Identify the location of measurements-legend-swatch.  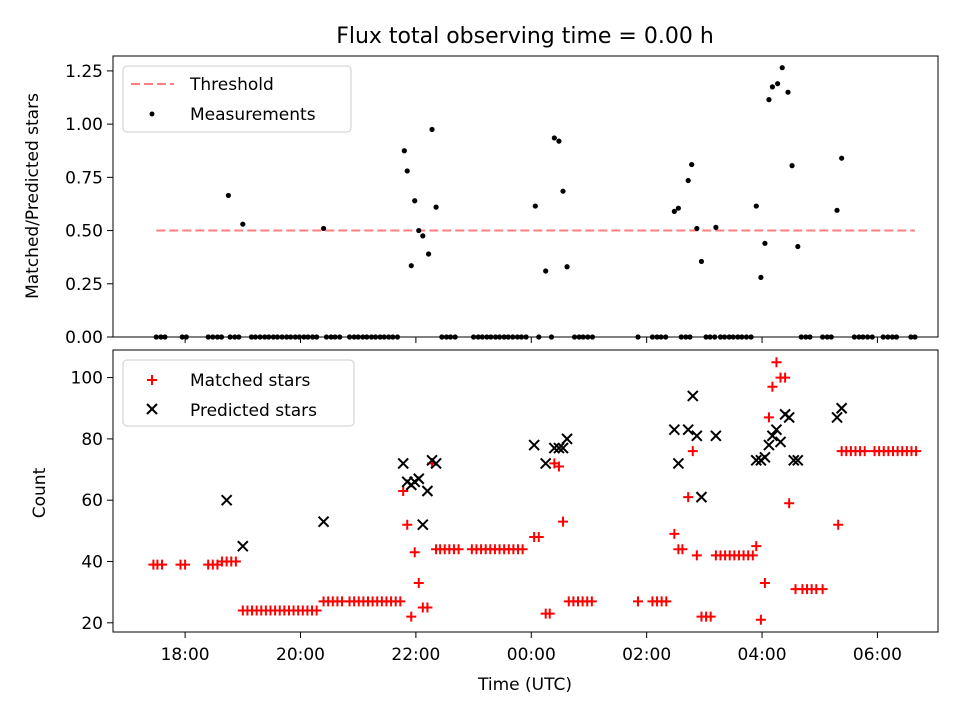
(152, 114).